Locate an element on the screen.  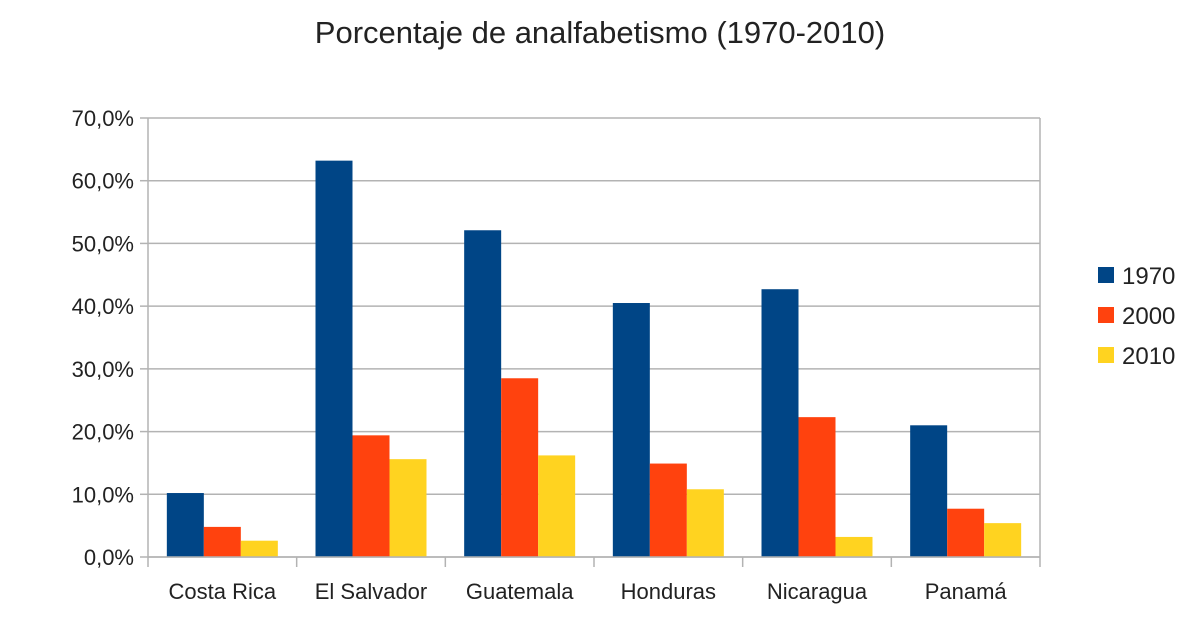
legend-label: 1970 is located at coordinates (1148, 276).